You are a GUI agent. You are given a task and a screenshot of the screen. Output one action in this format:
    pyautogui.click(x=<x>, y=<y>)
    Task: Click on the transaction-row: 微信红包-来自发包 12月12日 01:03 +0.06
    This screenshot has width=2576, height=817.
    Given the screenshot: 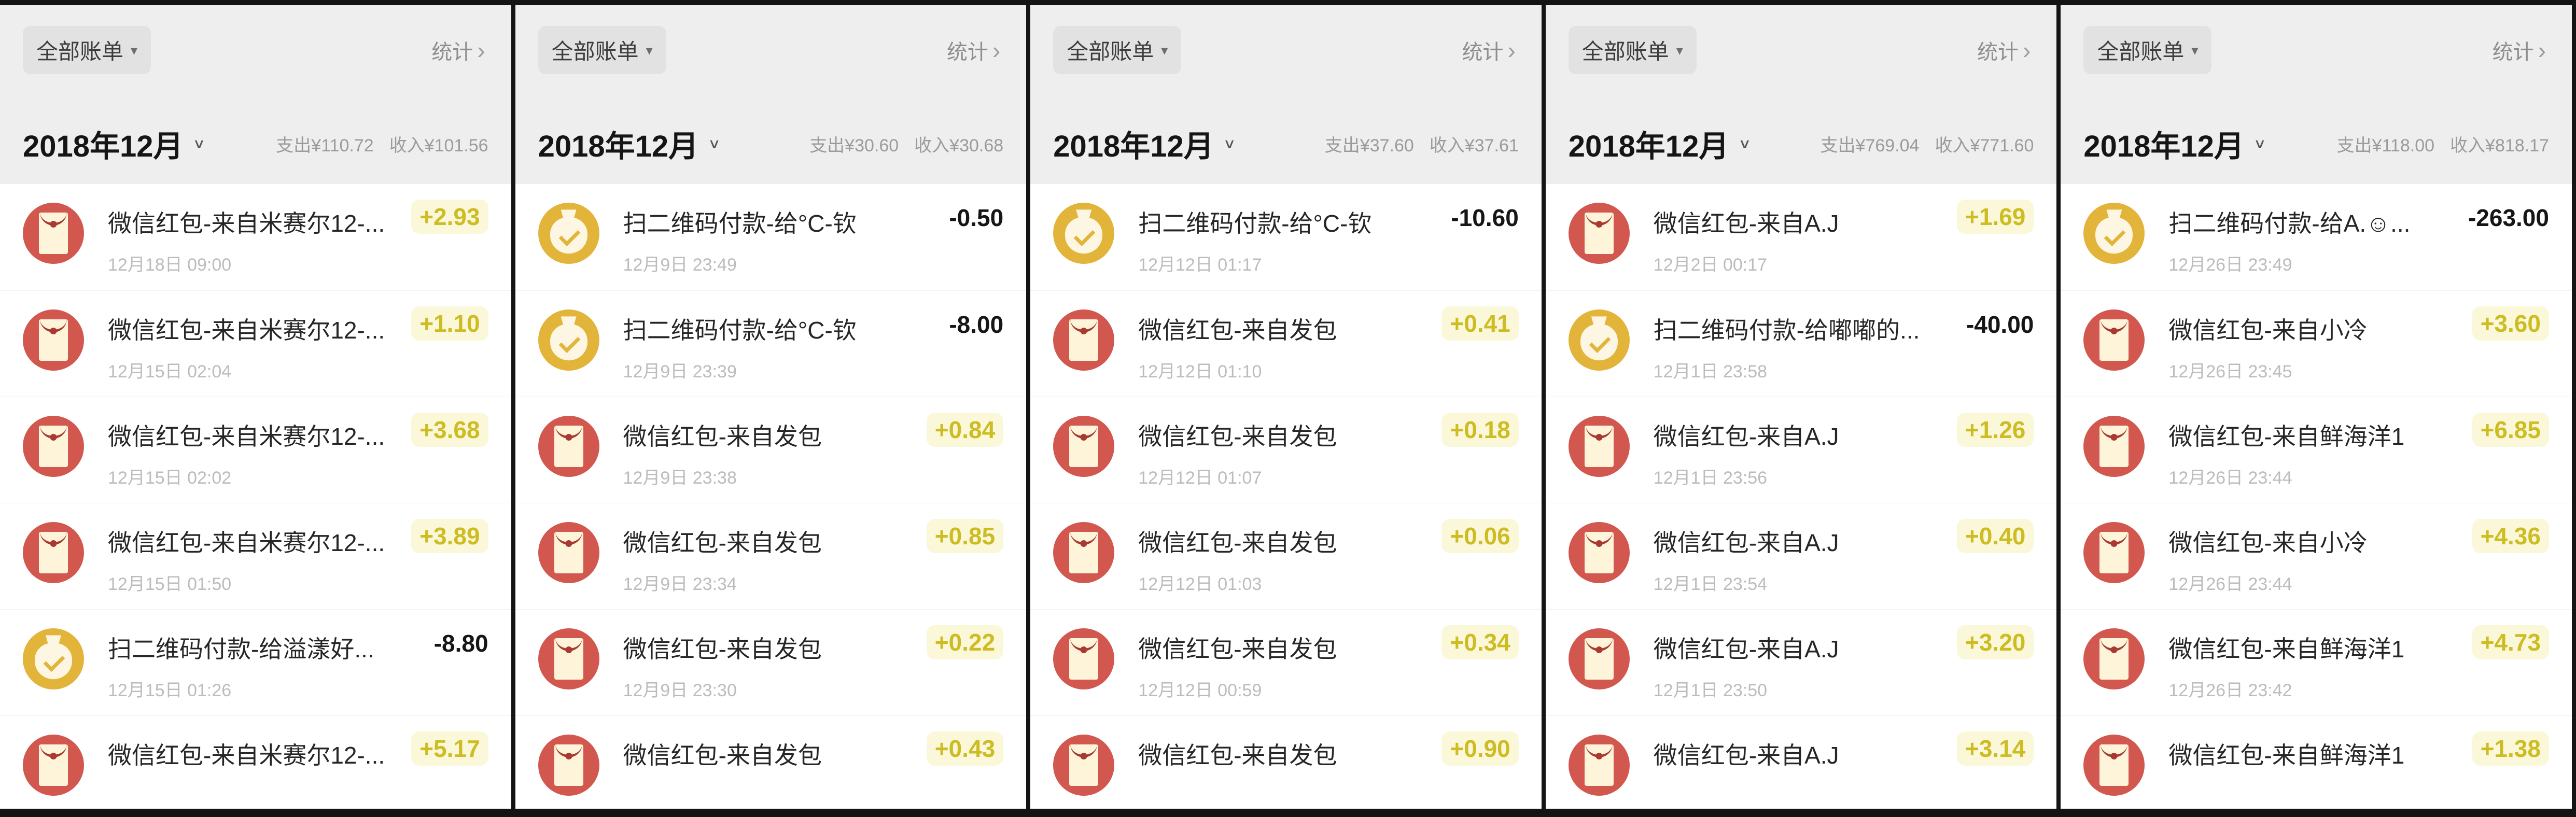 What is the action you would take?
    pyautogui.click(x=1286, y=556)
    